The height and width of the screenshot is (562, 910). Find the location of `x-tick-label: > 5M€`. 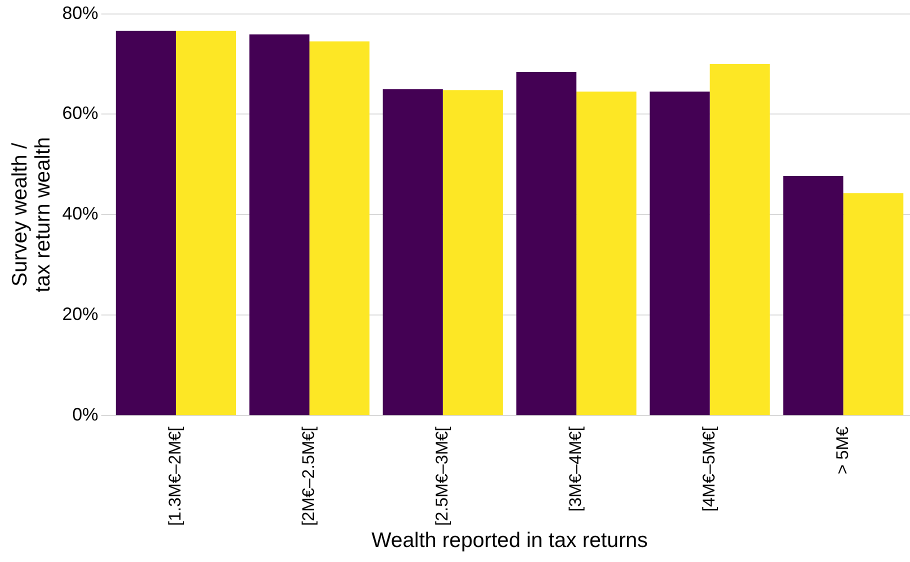

x-tick-label: > 5M€ is located at coordinates (842, 450).